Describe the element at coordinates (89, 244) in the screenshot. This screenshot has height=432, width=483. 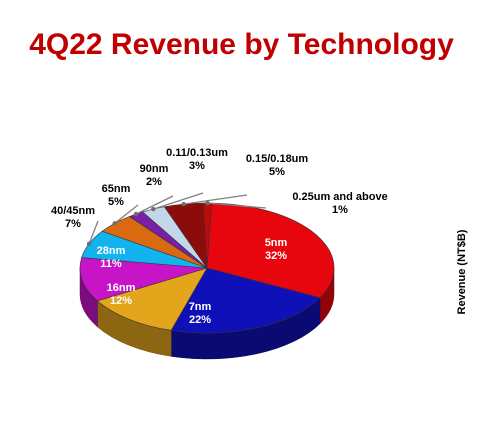
I see `leader-dot-40-45nm` at that location.